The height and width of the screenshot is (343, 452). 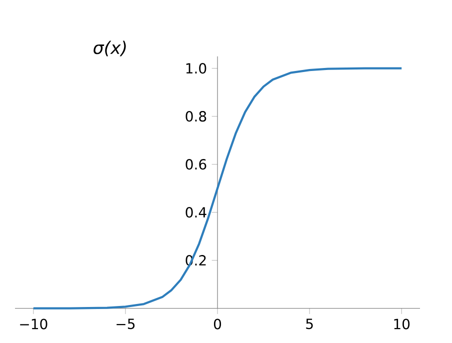 What do you see at coordinates (402, 324) in the screenshot?
I see `x-tick-label: 10` at bounding box center [402, 324].